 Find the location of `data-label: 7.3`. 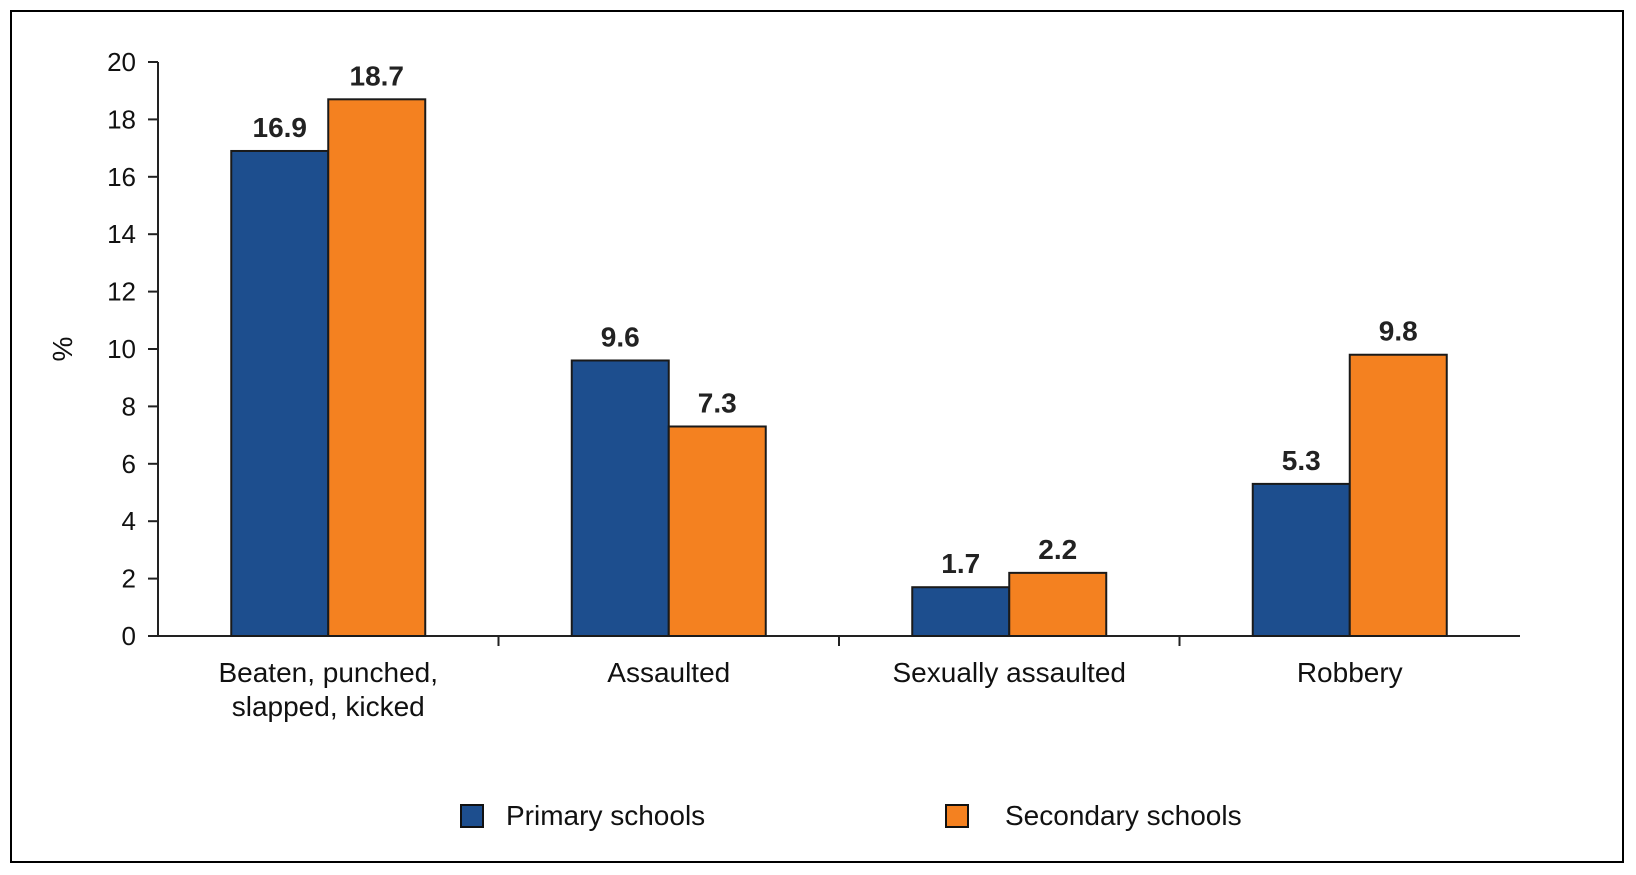

data-label: 7.3 is located at coordinates (717, 402).